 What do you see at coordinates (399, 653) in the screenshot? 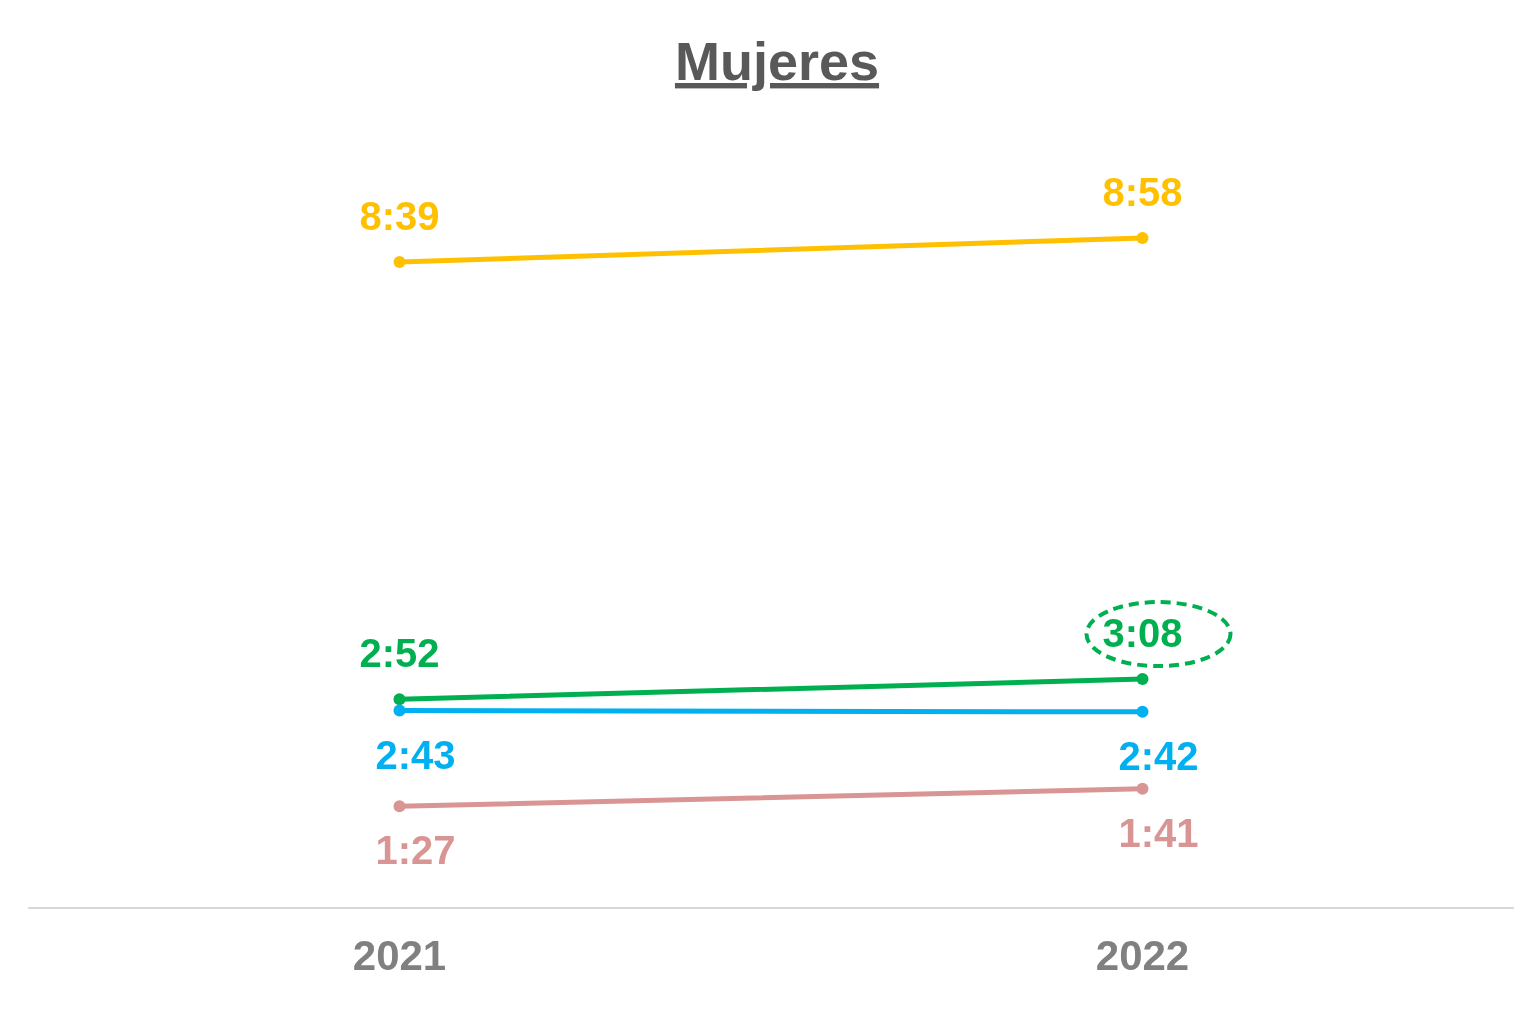
I see `data-label: 2:52` at bounding box center [399, 653].